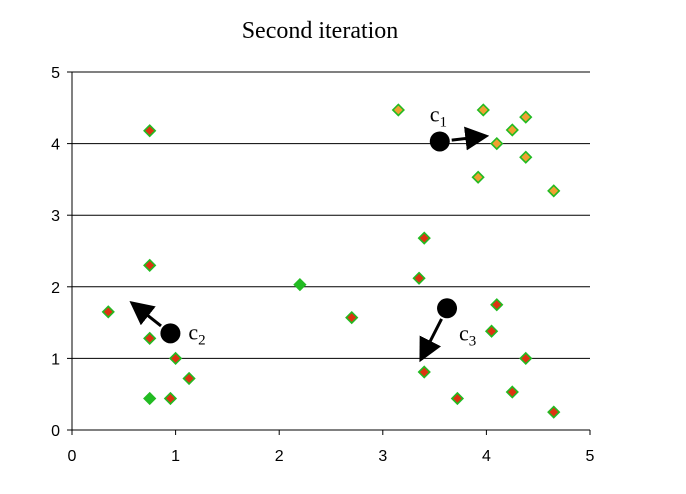 This screenshot has height=494, width=686. Describe the element at coordinates (55, 359) in the screenshot. I see `y-tick-label: 1` at that location.